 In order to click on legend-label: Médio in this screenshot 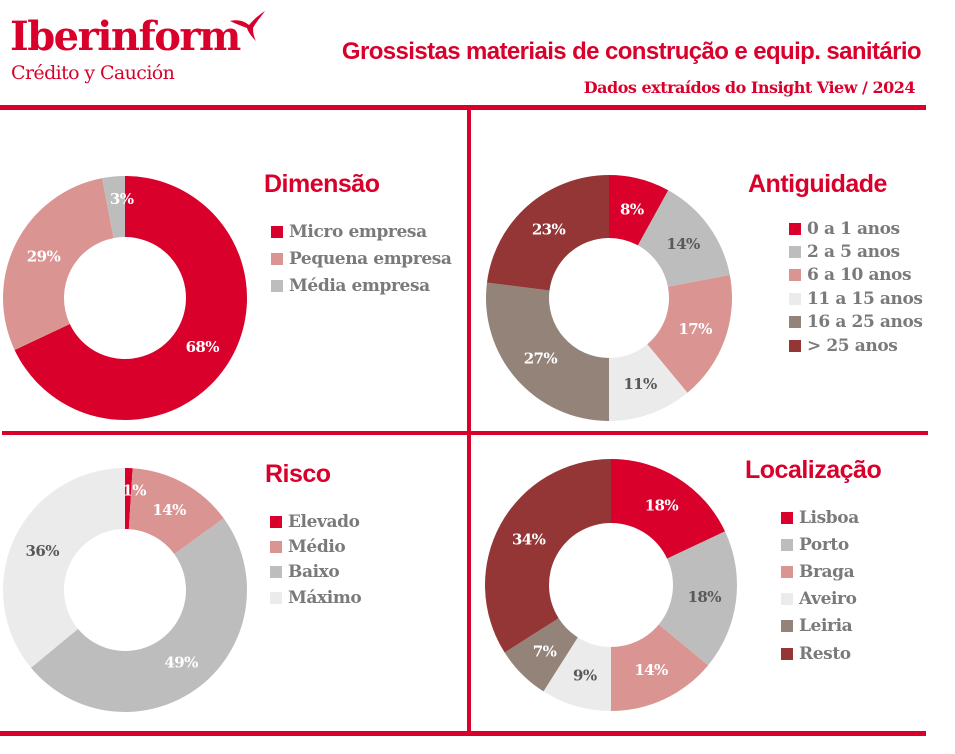, I will do `click(317, 546)`.